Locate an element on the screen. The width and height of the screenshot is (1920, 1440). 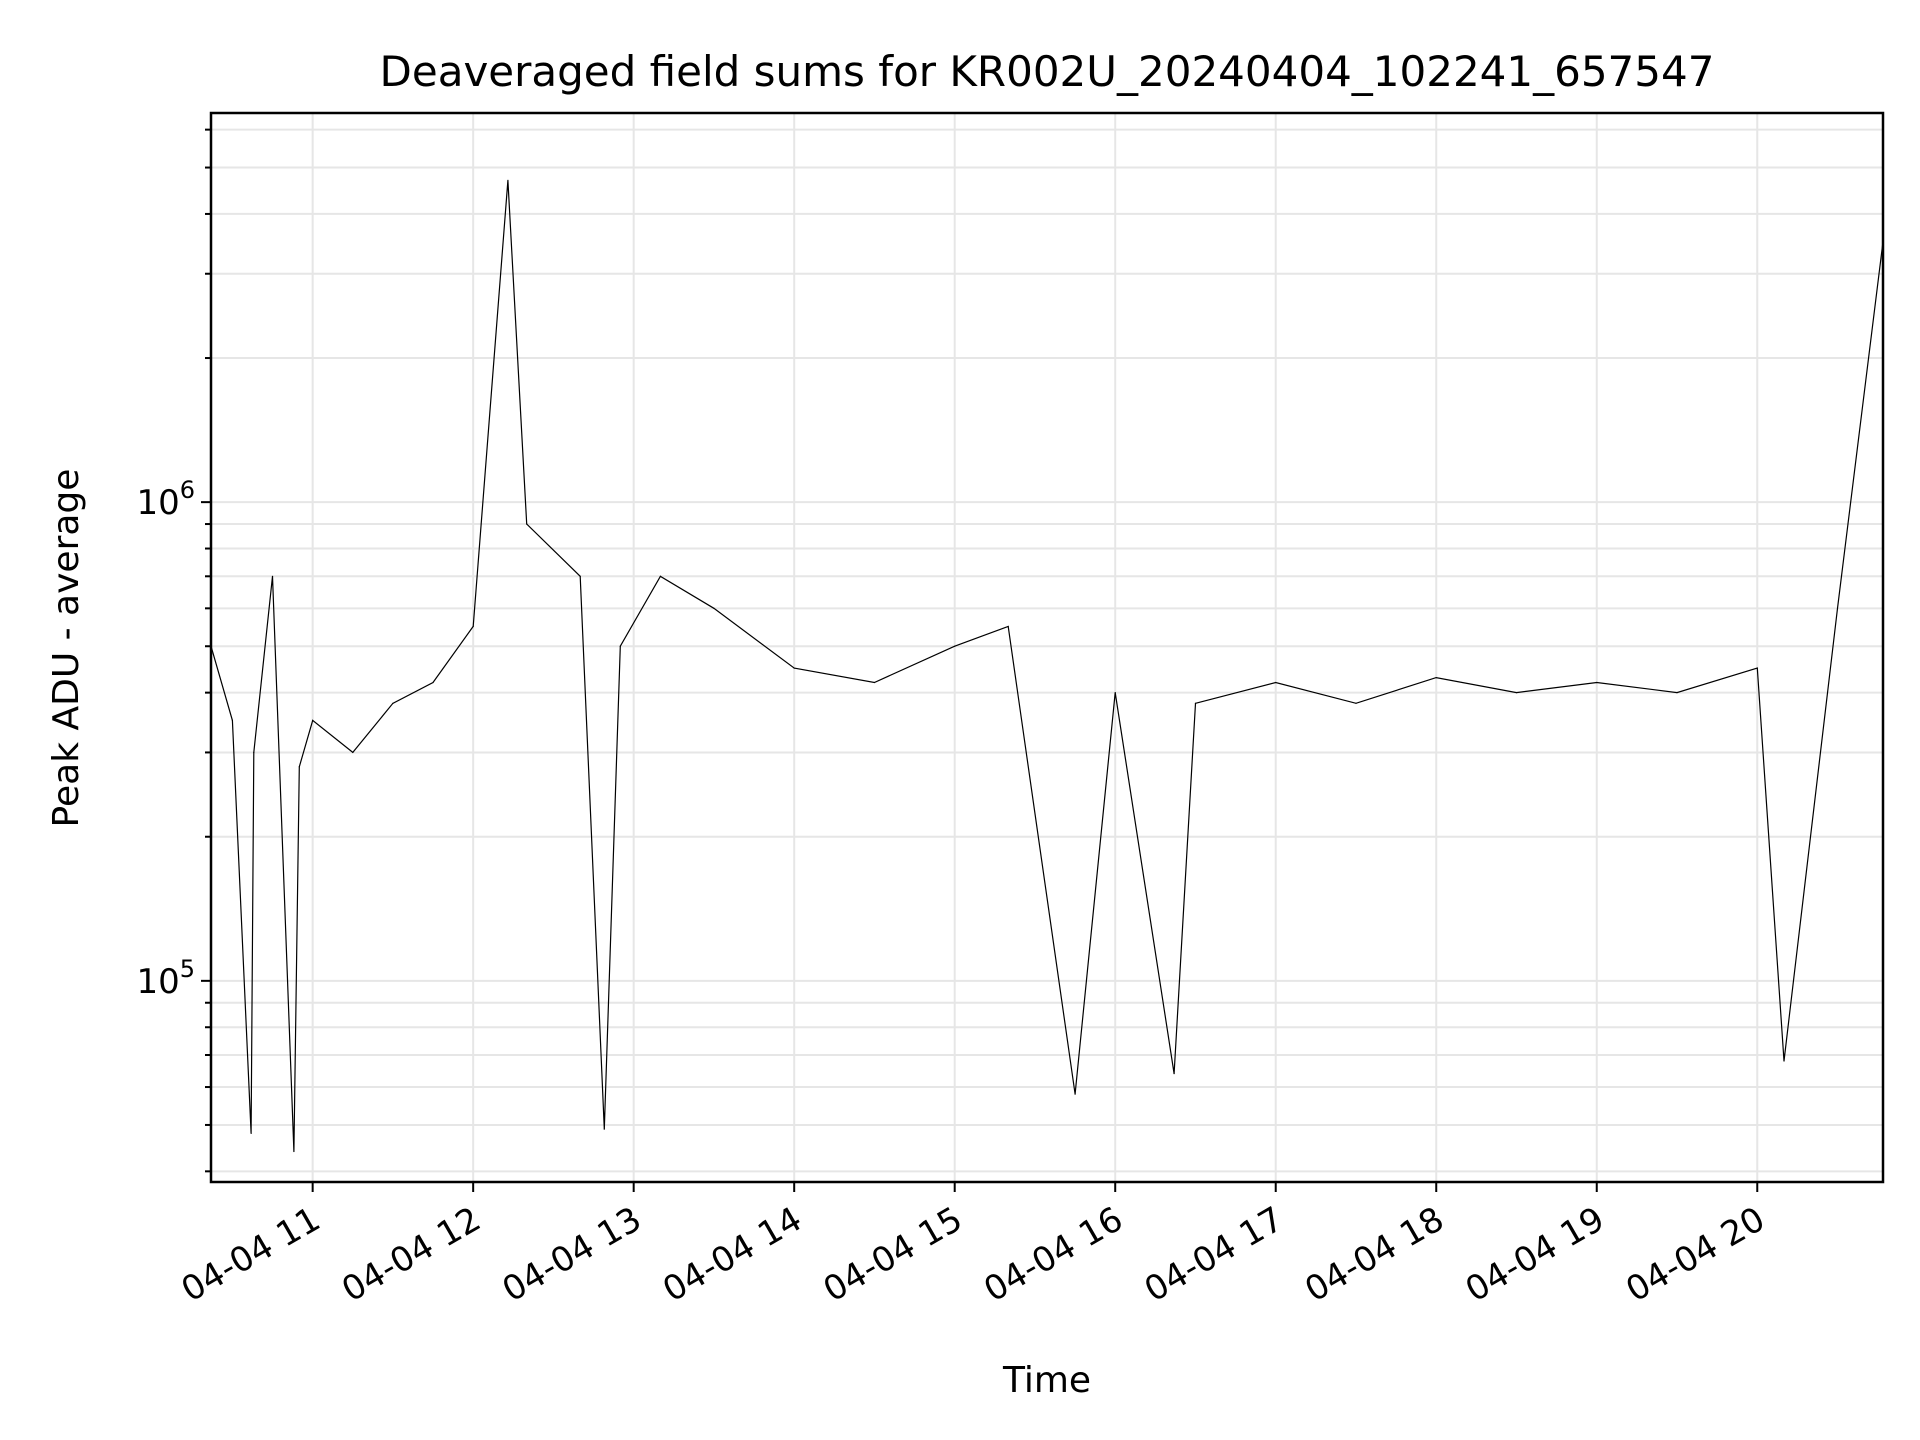
x-axis-label: Time is located at coordinates (1046, 1380).